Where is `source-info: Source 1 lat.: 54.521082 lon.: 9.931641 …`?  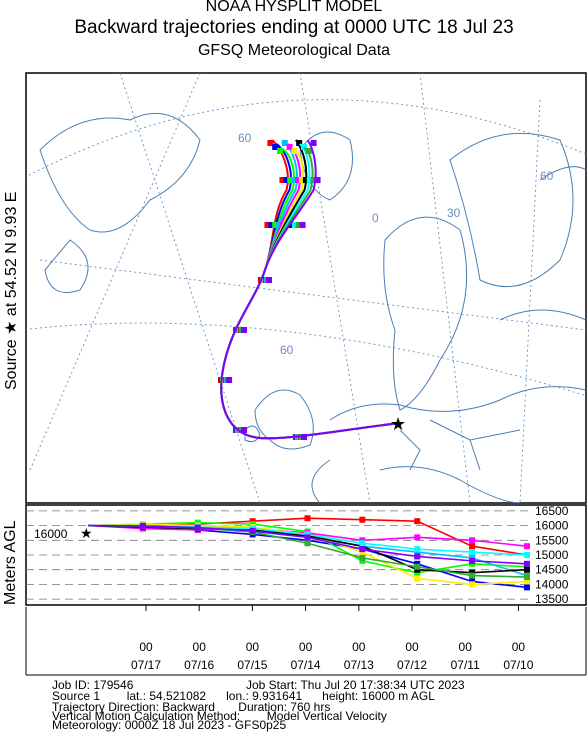
source-info: Source 1 lat.: 54.521082 lon.: 9.931641 … is located at coordinates (243, 696).